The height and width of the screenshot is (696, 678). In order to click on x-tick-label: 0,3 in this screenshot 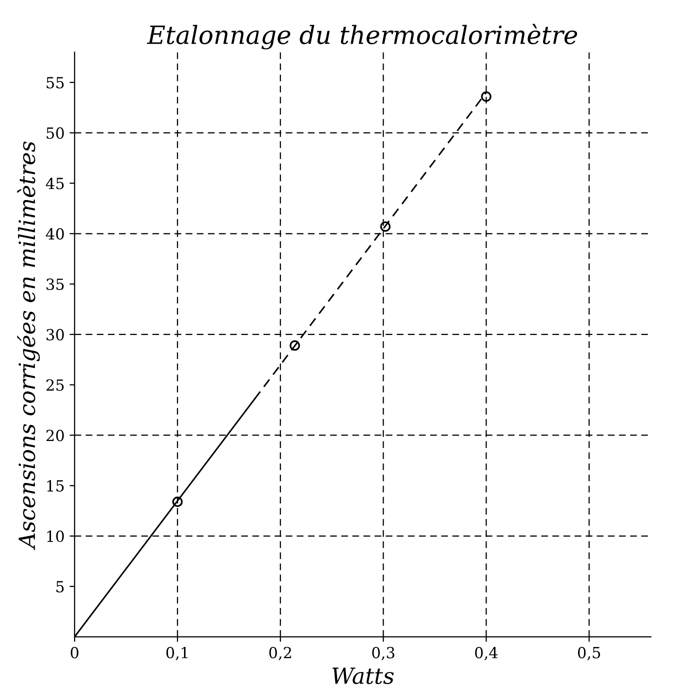, I will do `click(383, 653)`.